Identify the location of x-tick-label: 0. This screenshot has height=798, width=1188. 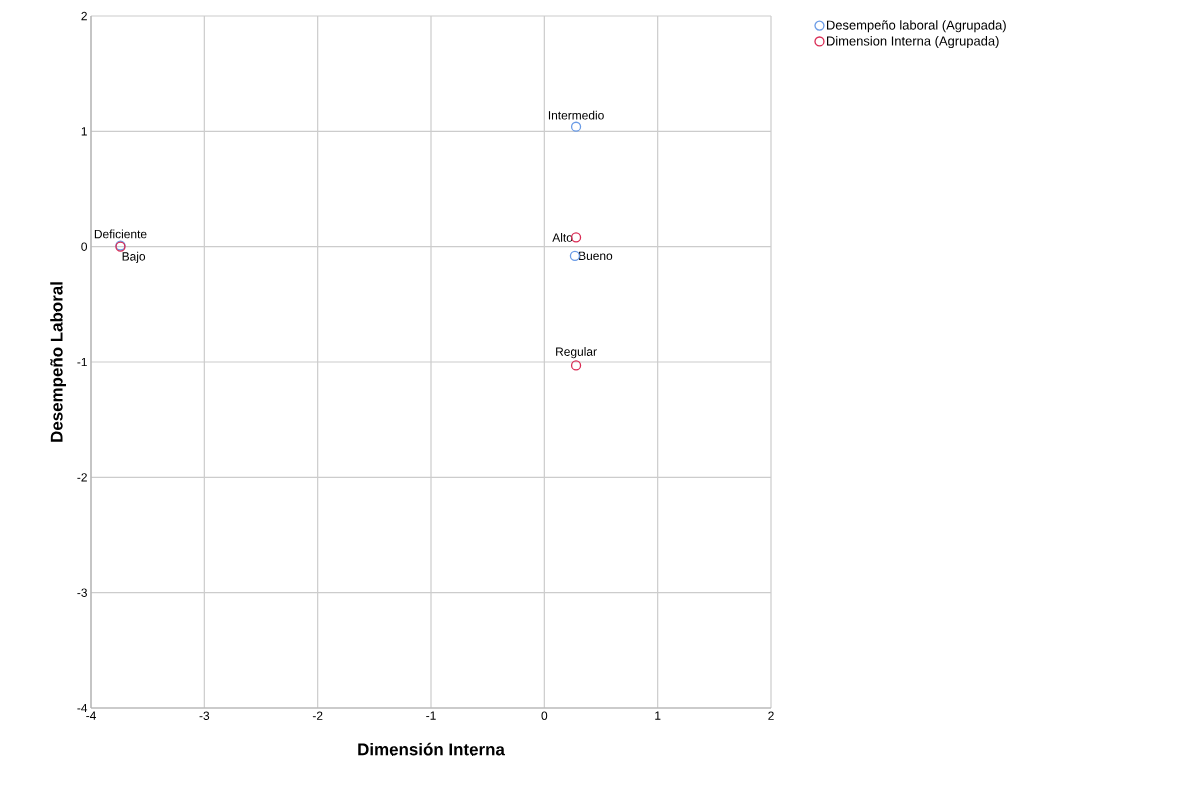
(544, 715).